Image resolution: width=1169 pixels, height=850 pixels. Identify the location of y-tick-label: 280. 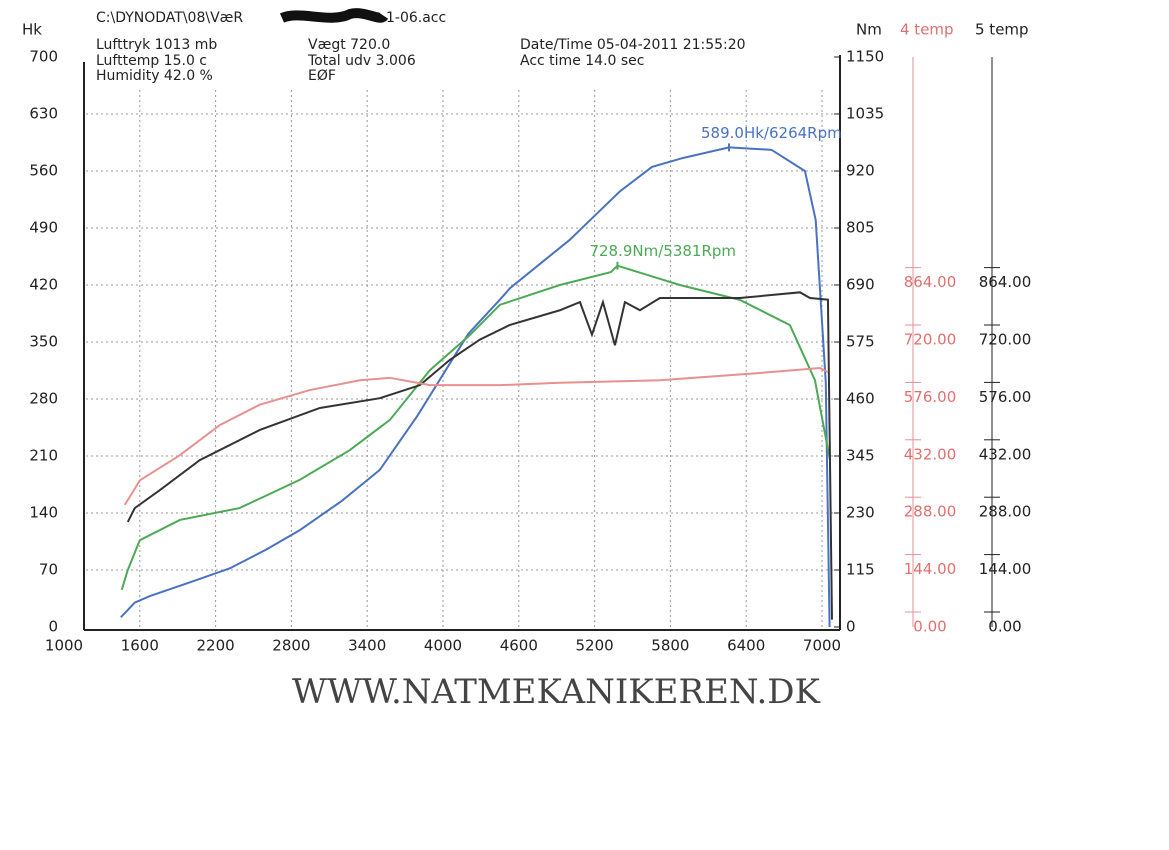
(43, 399).